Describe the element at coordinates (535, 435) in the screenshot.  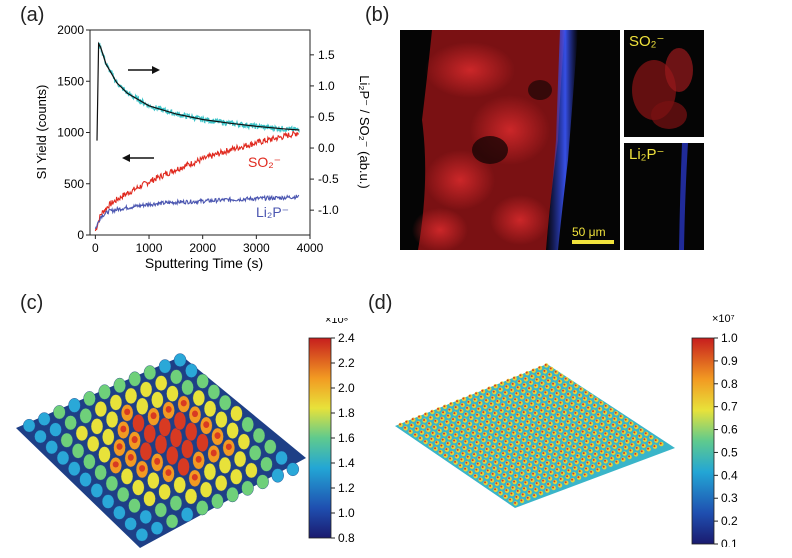
I see `surface-plot-d` at that location.